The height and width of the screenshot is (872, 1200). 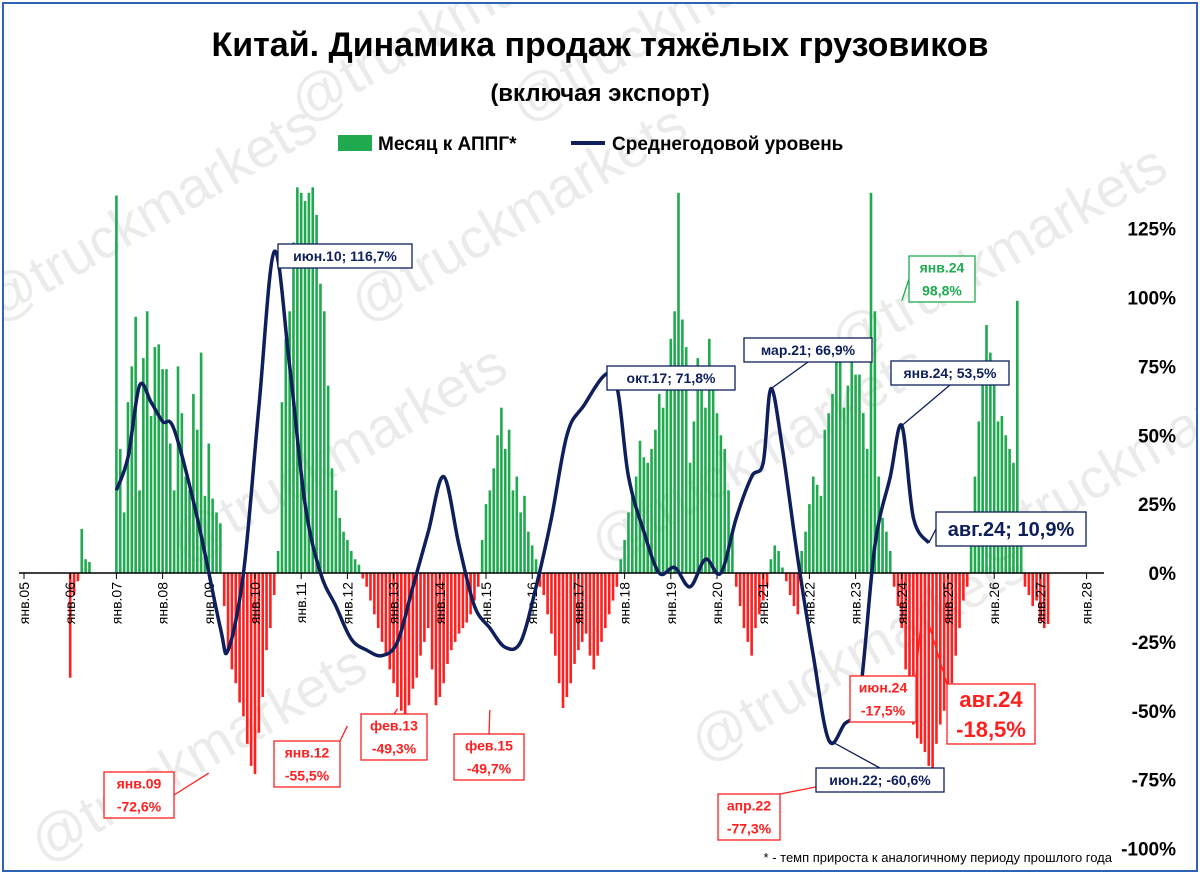 What do you see at coordinates (24, 603) in the screenshot?
I see `x-tick-label: янв.05` at bounding box center [24, 603].